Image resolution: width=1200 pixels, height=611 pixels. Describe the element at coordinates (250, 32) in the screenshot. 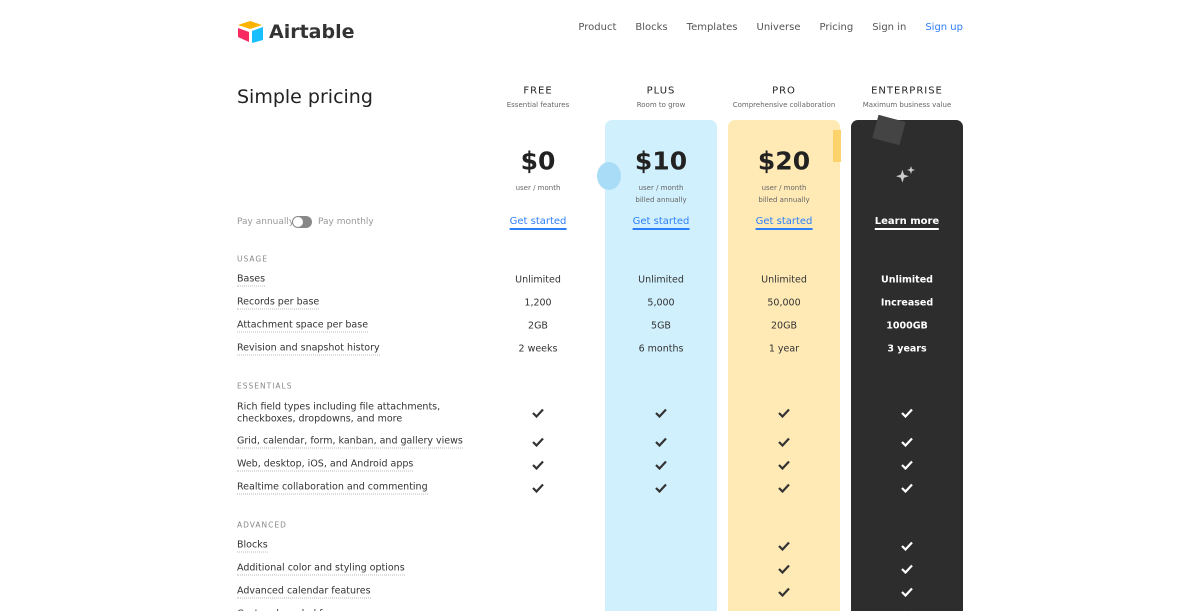

I see `logo-icon` at that location.